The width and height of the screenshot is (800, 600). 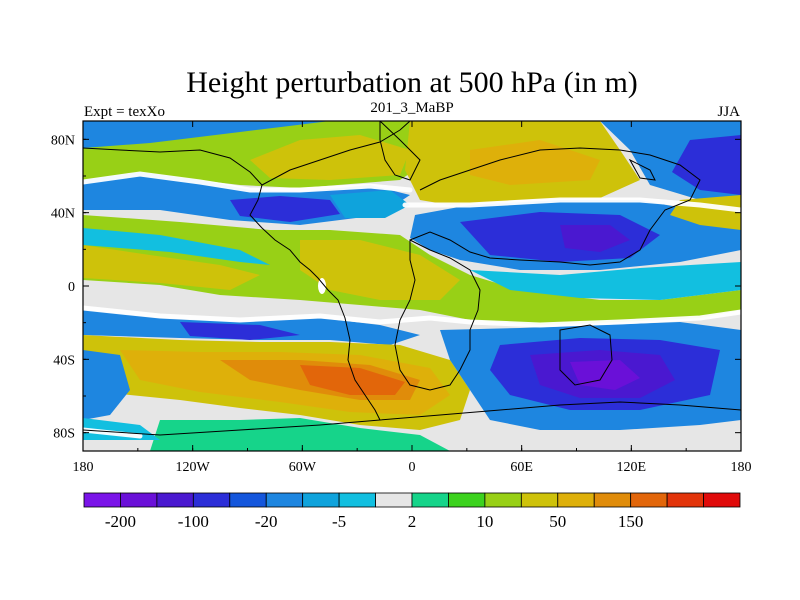 I want to click on contour-sh-positive-core, so click(x=352, y=380).